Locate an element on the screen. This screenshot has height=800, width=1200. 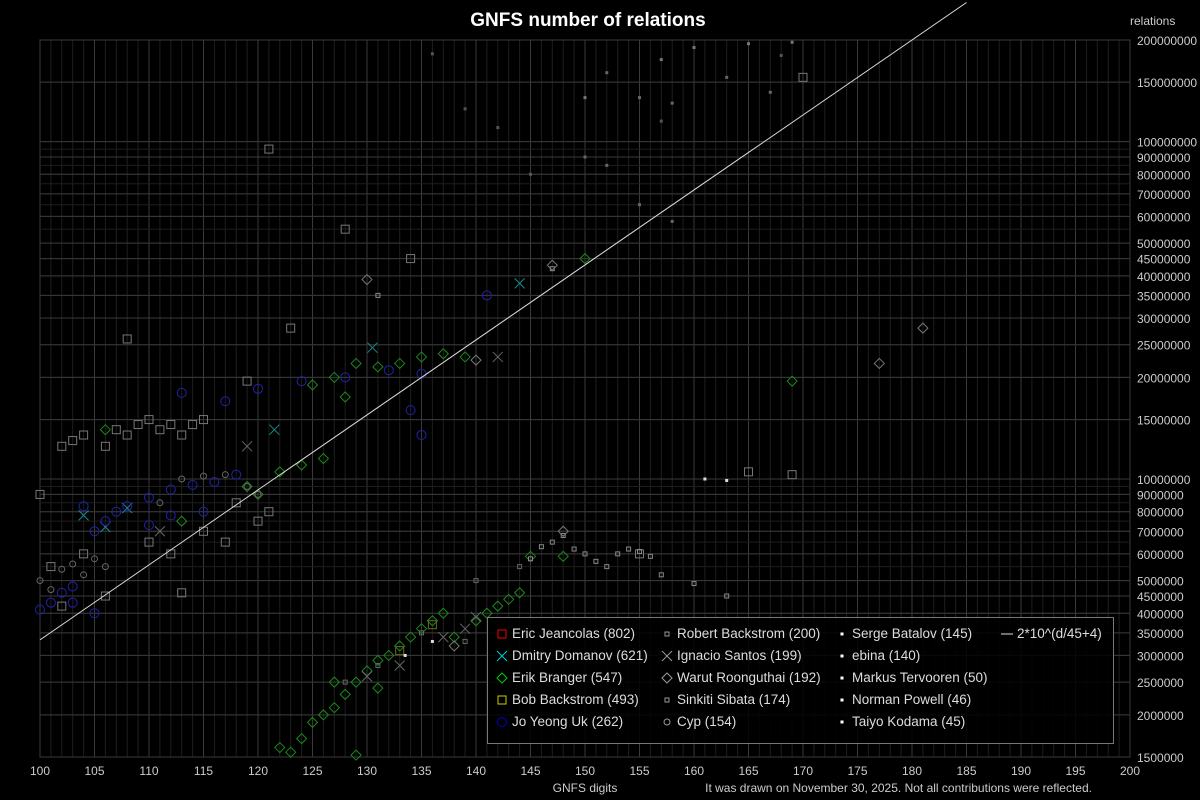
legend-label: Sinkiti Sibata (174) is located at coordinates (734, 699).